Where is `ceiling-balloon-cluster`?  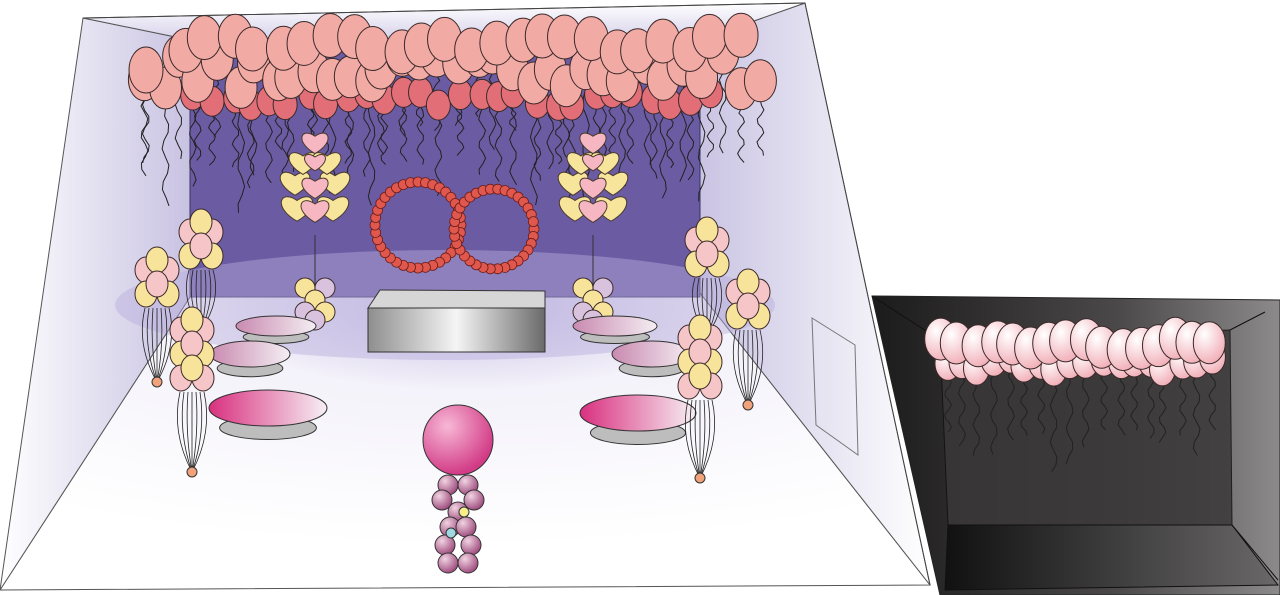 ceiling-balloon-cluster is located at coordinates (452, 66).